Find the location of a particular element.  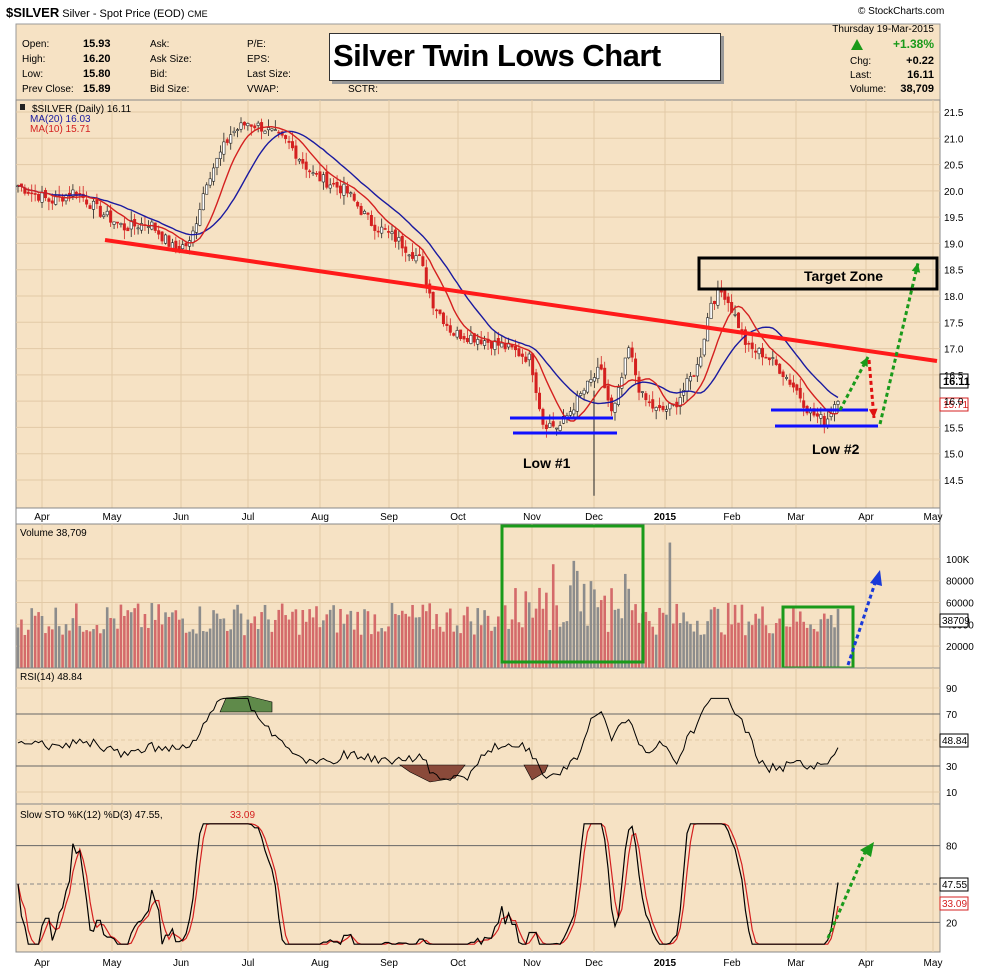

rsi-tick-label: 70 is located at coordinates (952, 715).